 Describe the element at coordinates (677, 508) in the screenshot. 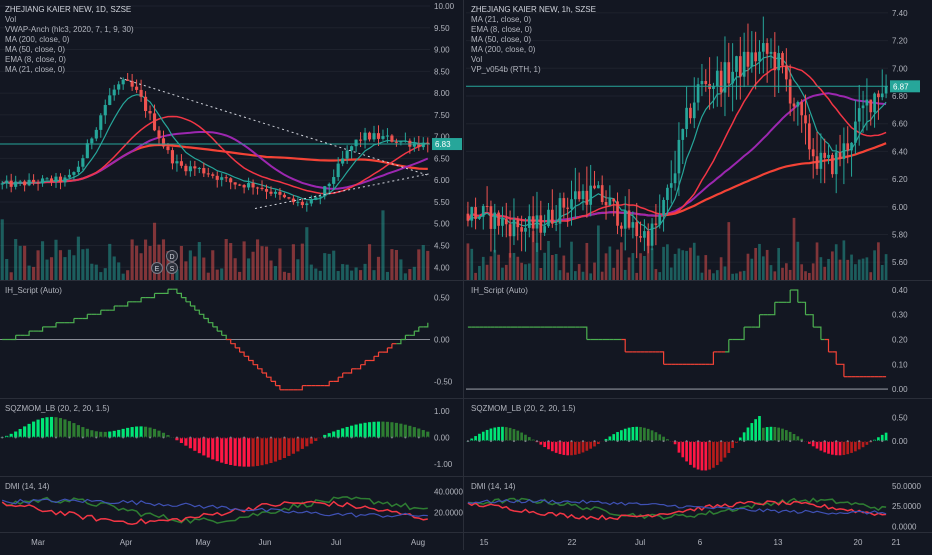

I see `dmi-plus-line-right` at that location.